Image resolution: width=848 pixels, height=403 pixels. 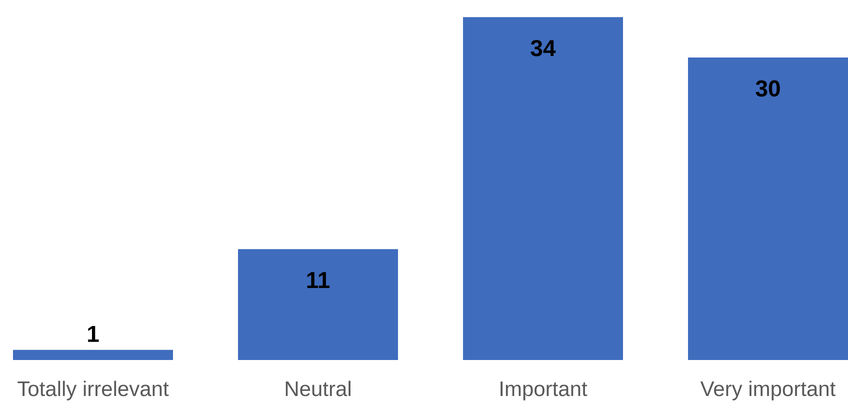 What do you see at coordinates (768, 88) in the screenshot?
I see `data-label: 30` at bounding box center [768, 88].